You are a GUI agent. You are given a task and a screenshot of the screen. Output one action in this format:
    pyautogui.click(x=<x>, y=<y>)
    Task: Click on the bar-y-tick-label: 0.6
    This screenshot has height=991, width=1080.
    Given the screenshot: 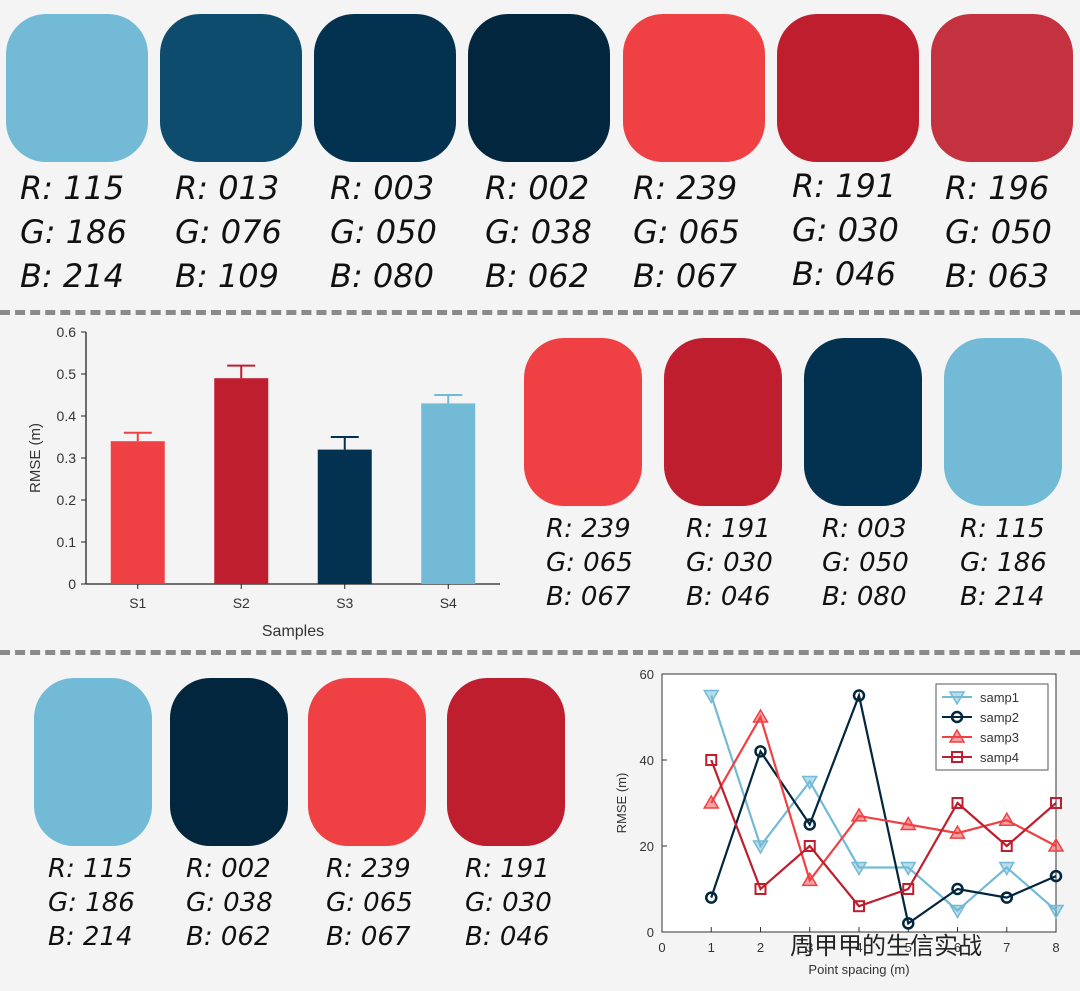 What is the action you would take?
    pyautogui.click(x=67, y=332)
    